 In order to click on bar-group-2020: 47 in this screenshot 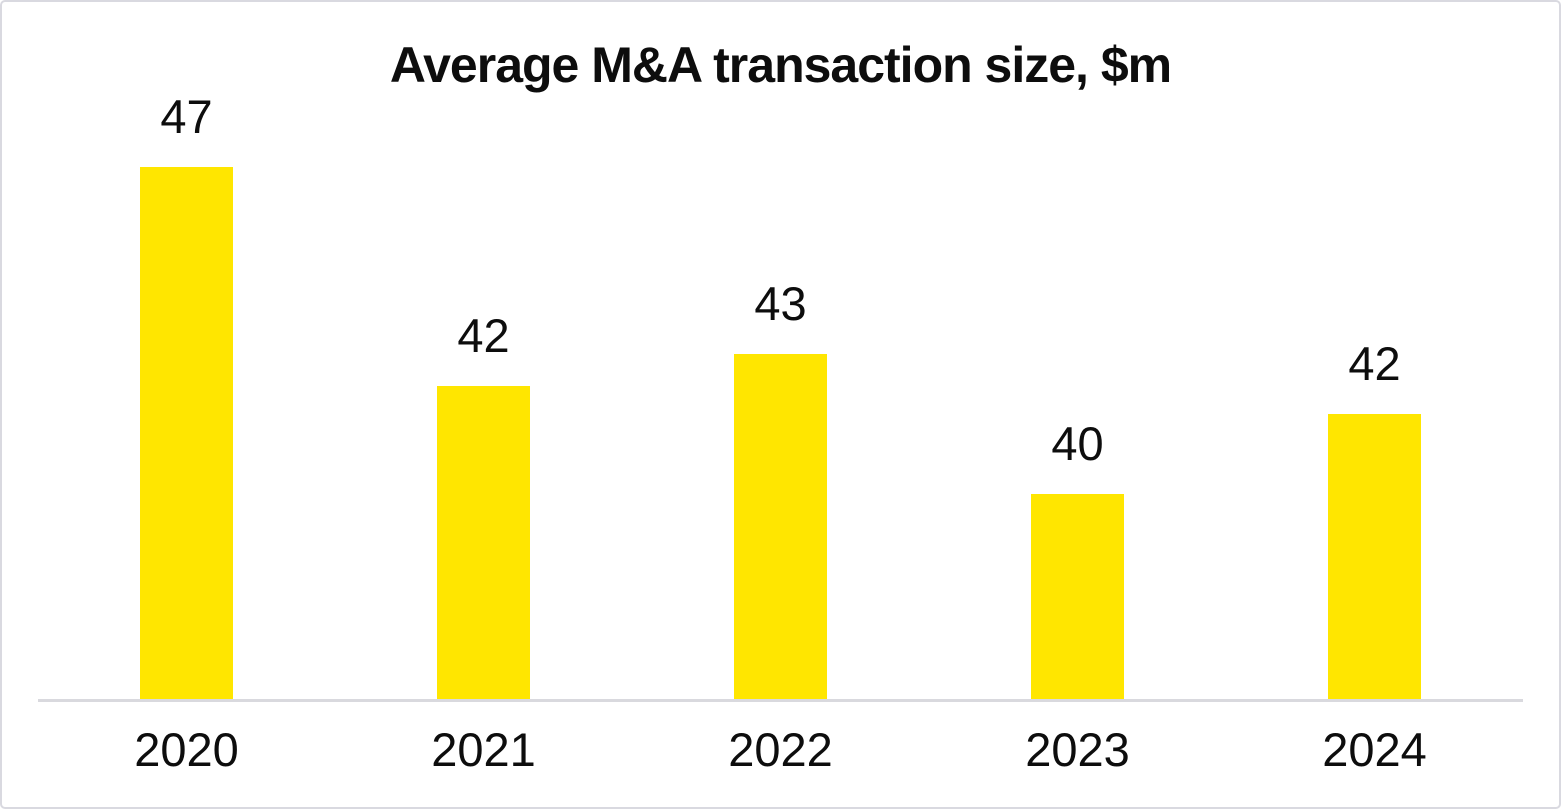, I will do `click(186, 395)`.